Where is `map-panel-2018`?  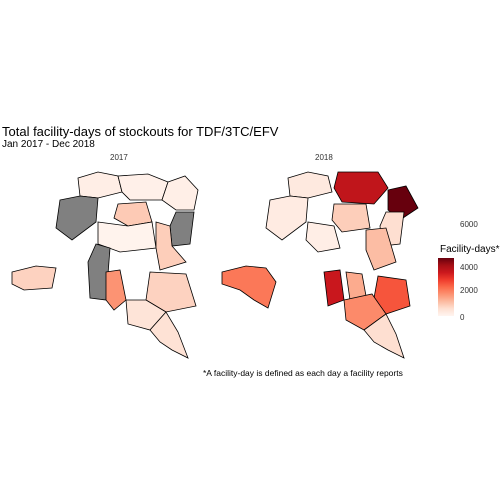 map-panel-2018 is located at coordinates (320, 265).